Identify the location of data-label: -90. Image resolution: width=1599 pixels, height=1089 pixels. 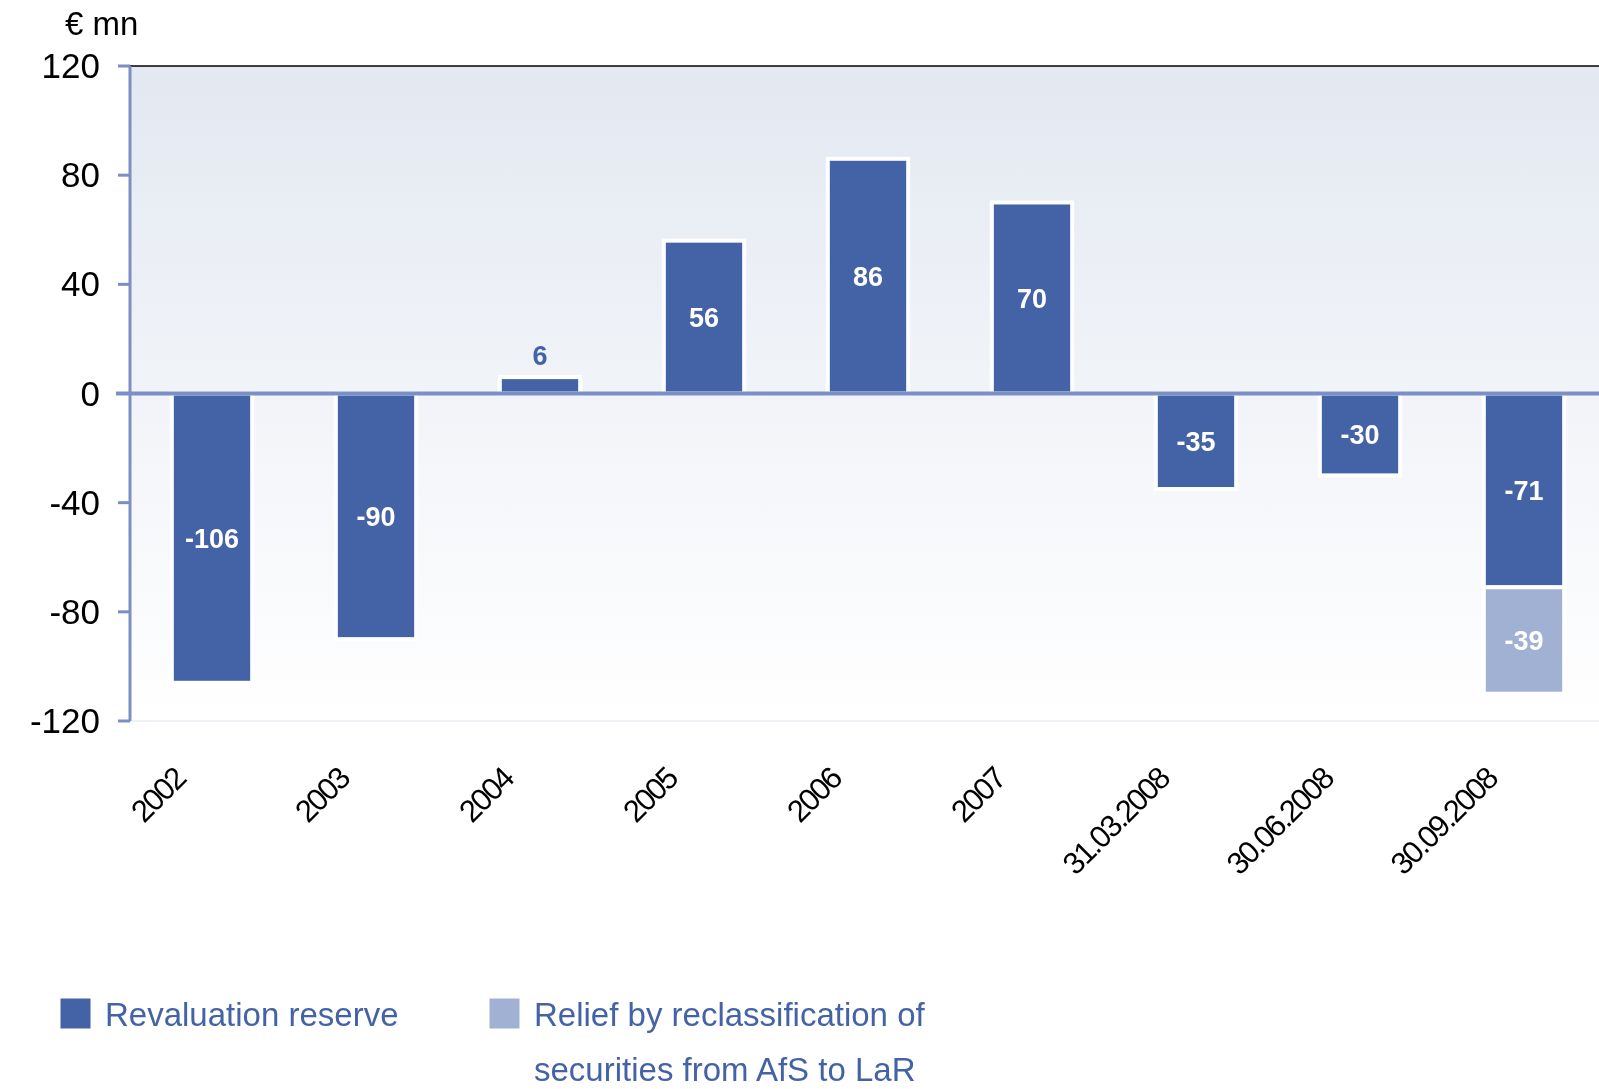
(376, 517).